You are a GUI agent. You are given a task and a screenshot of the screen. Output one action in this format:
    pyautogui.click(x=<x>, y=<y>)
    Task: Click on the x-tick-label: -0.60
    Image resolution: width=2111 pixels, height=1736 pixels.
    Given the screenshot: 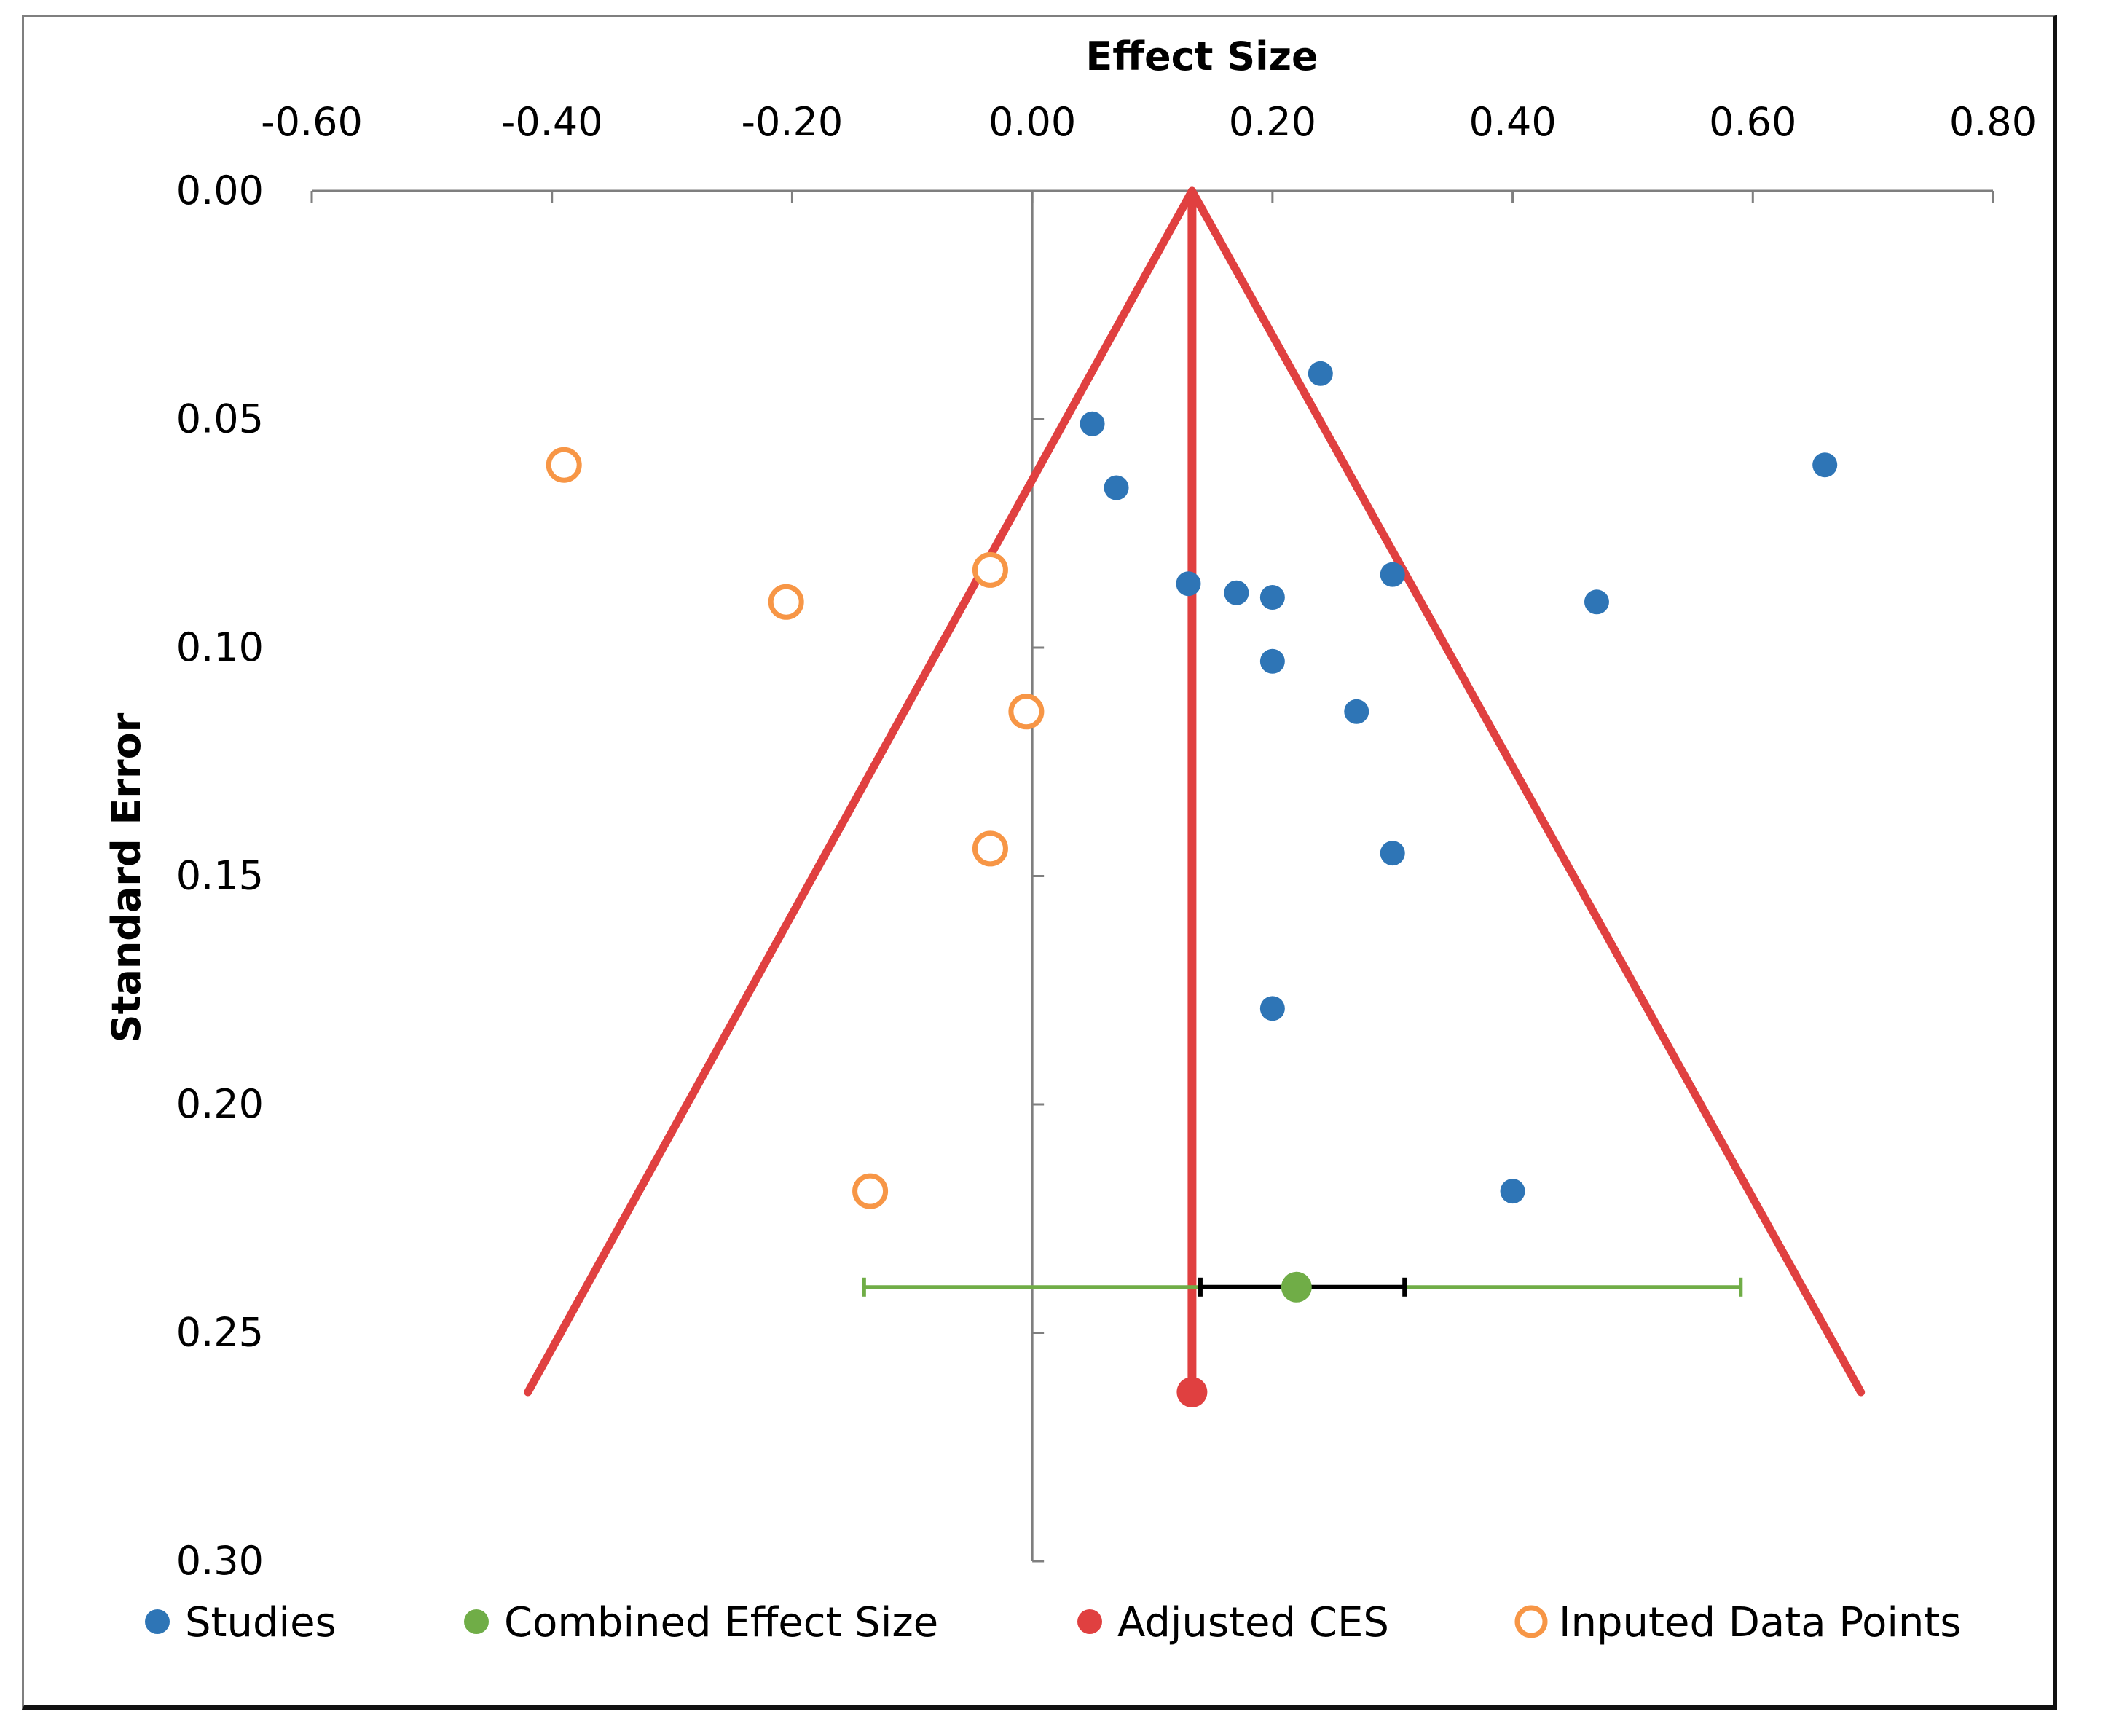 What is the action you would take?
    pyautogui.click(x=312, y=122)
    